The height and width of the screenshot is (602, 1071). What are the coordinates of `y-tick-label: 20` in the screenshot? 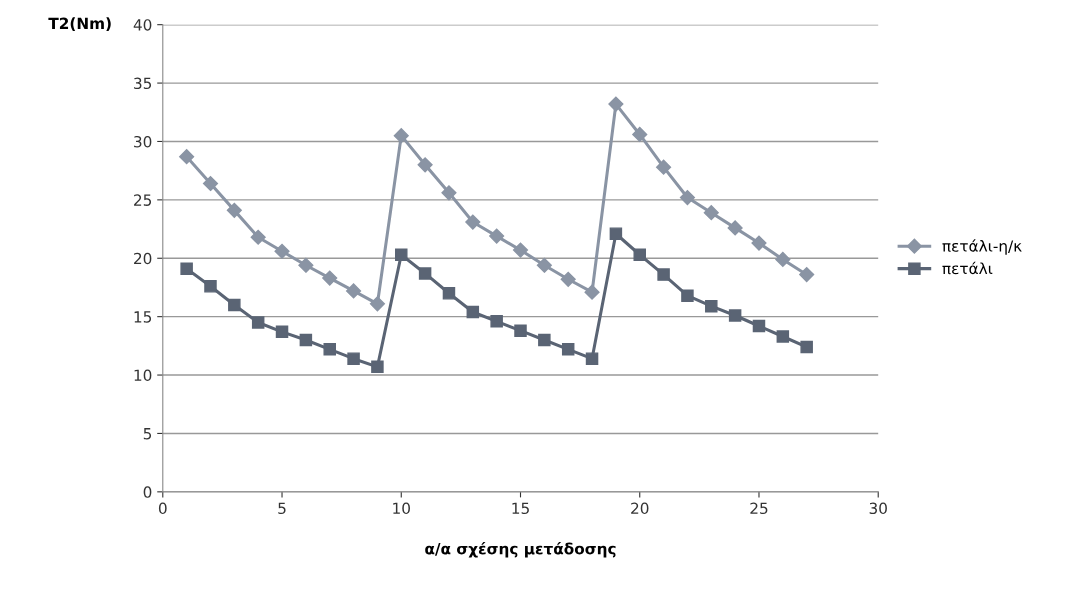 It's located at (143, 258).